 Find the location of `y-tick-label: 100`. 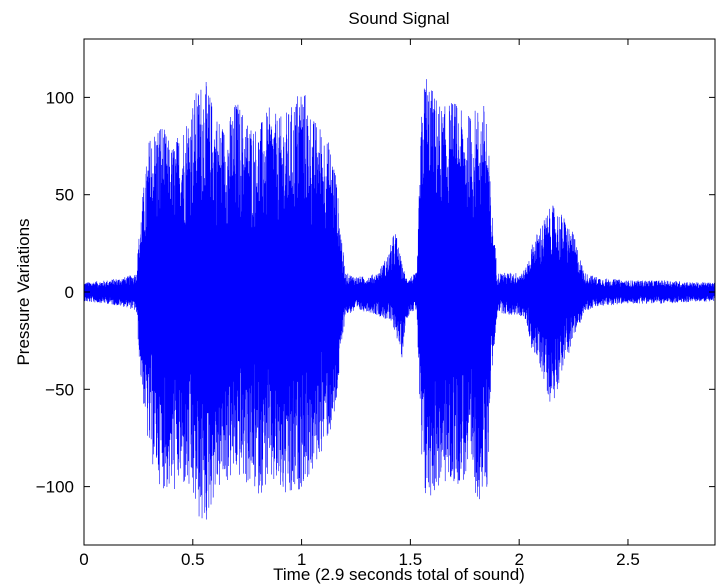

y-tick-label: 100 is located at coordinates (60, 97).